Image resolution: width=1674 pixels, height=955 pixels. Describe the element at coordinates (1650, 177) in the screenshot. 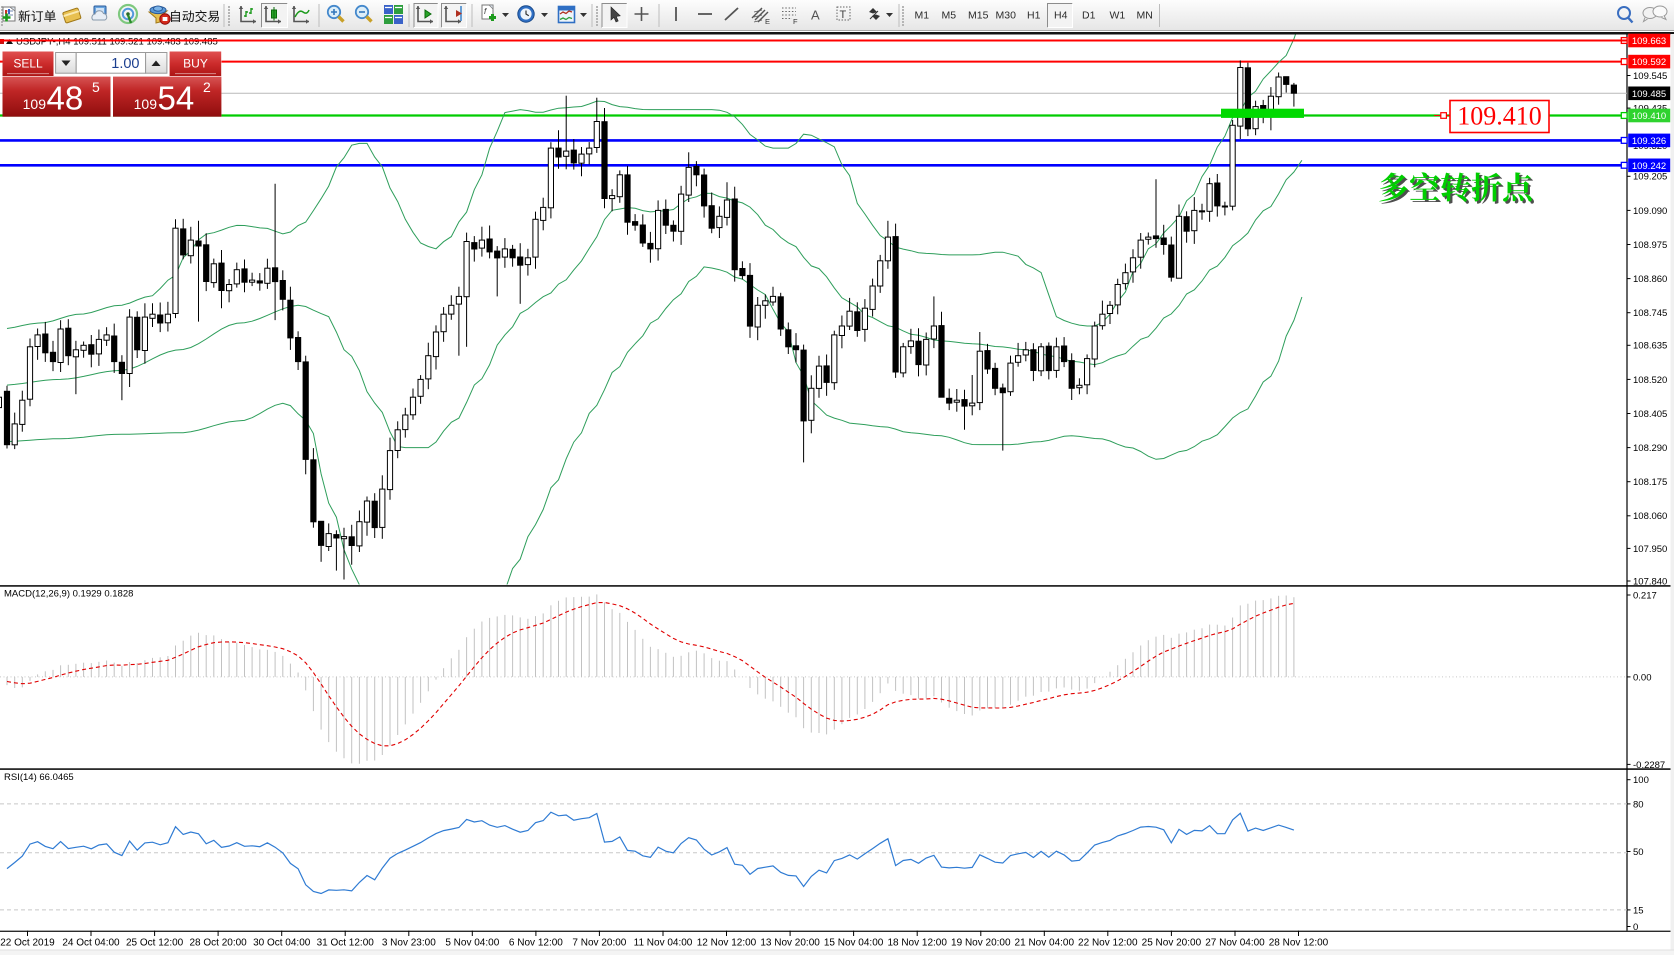

I see `svg-text: 109.205` at that location.